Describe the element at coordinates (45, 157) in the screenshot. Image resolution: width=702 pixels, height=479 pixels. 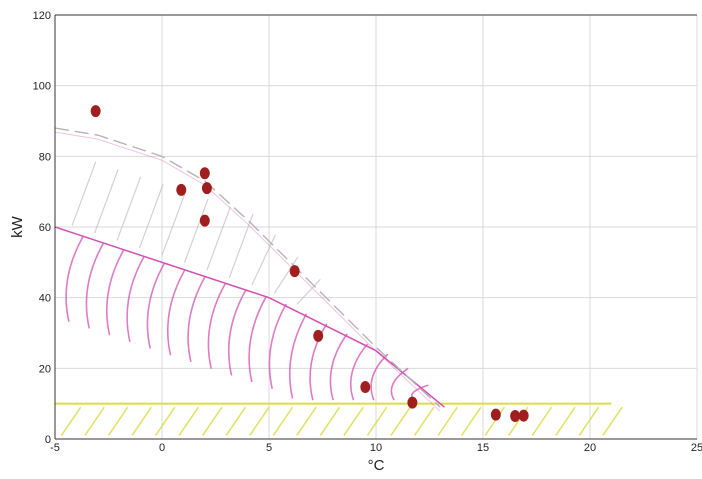
I see `y-tick-label: 80` at that location.